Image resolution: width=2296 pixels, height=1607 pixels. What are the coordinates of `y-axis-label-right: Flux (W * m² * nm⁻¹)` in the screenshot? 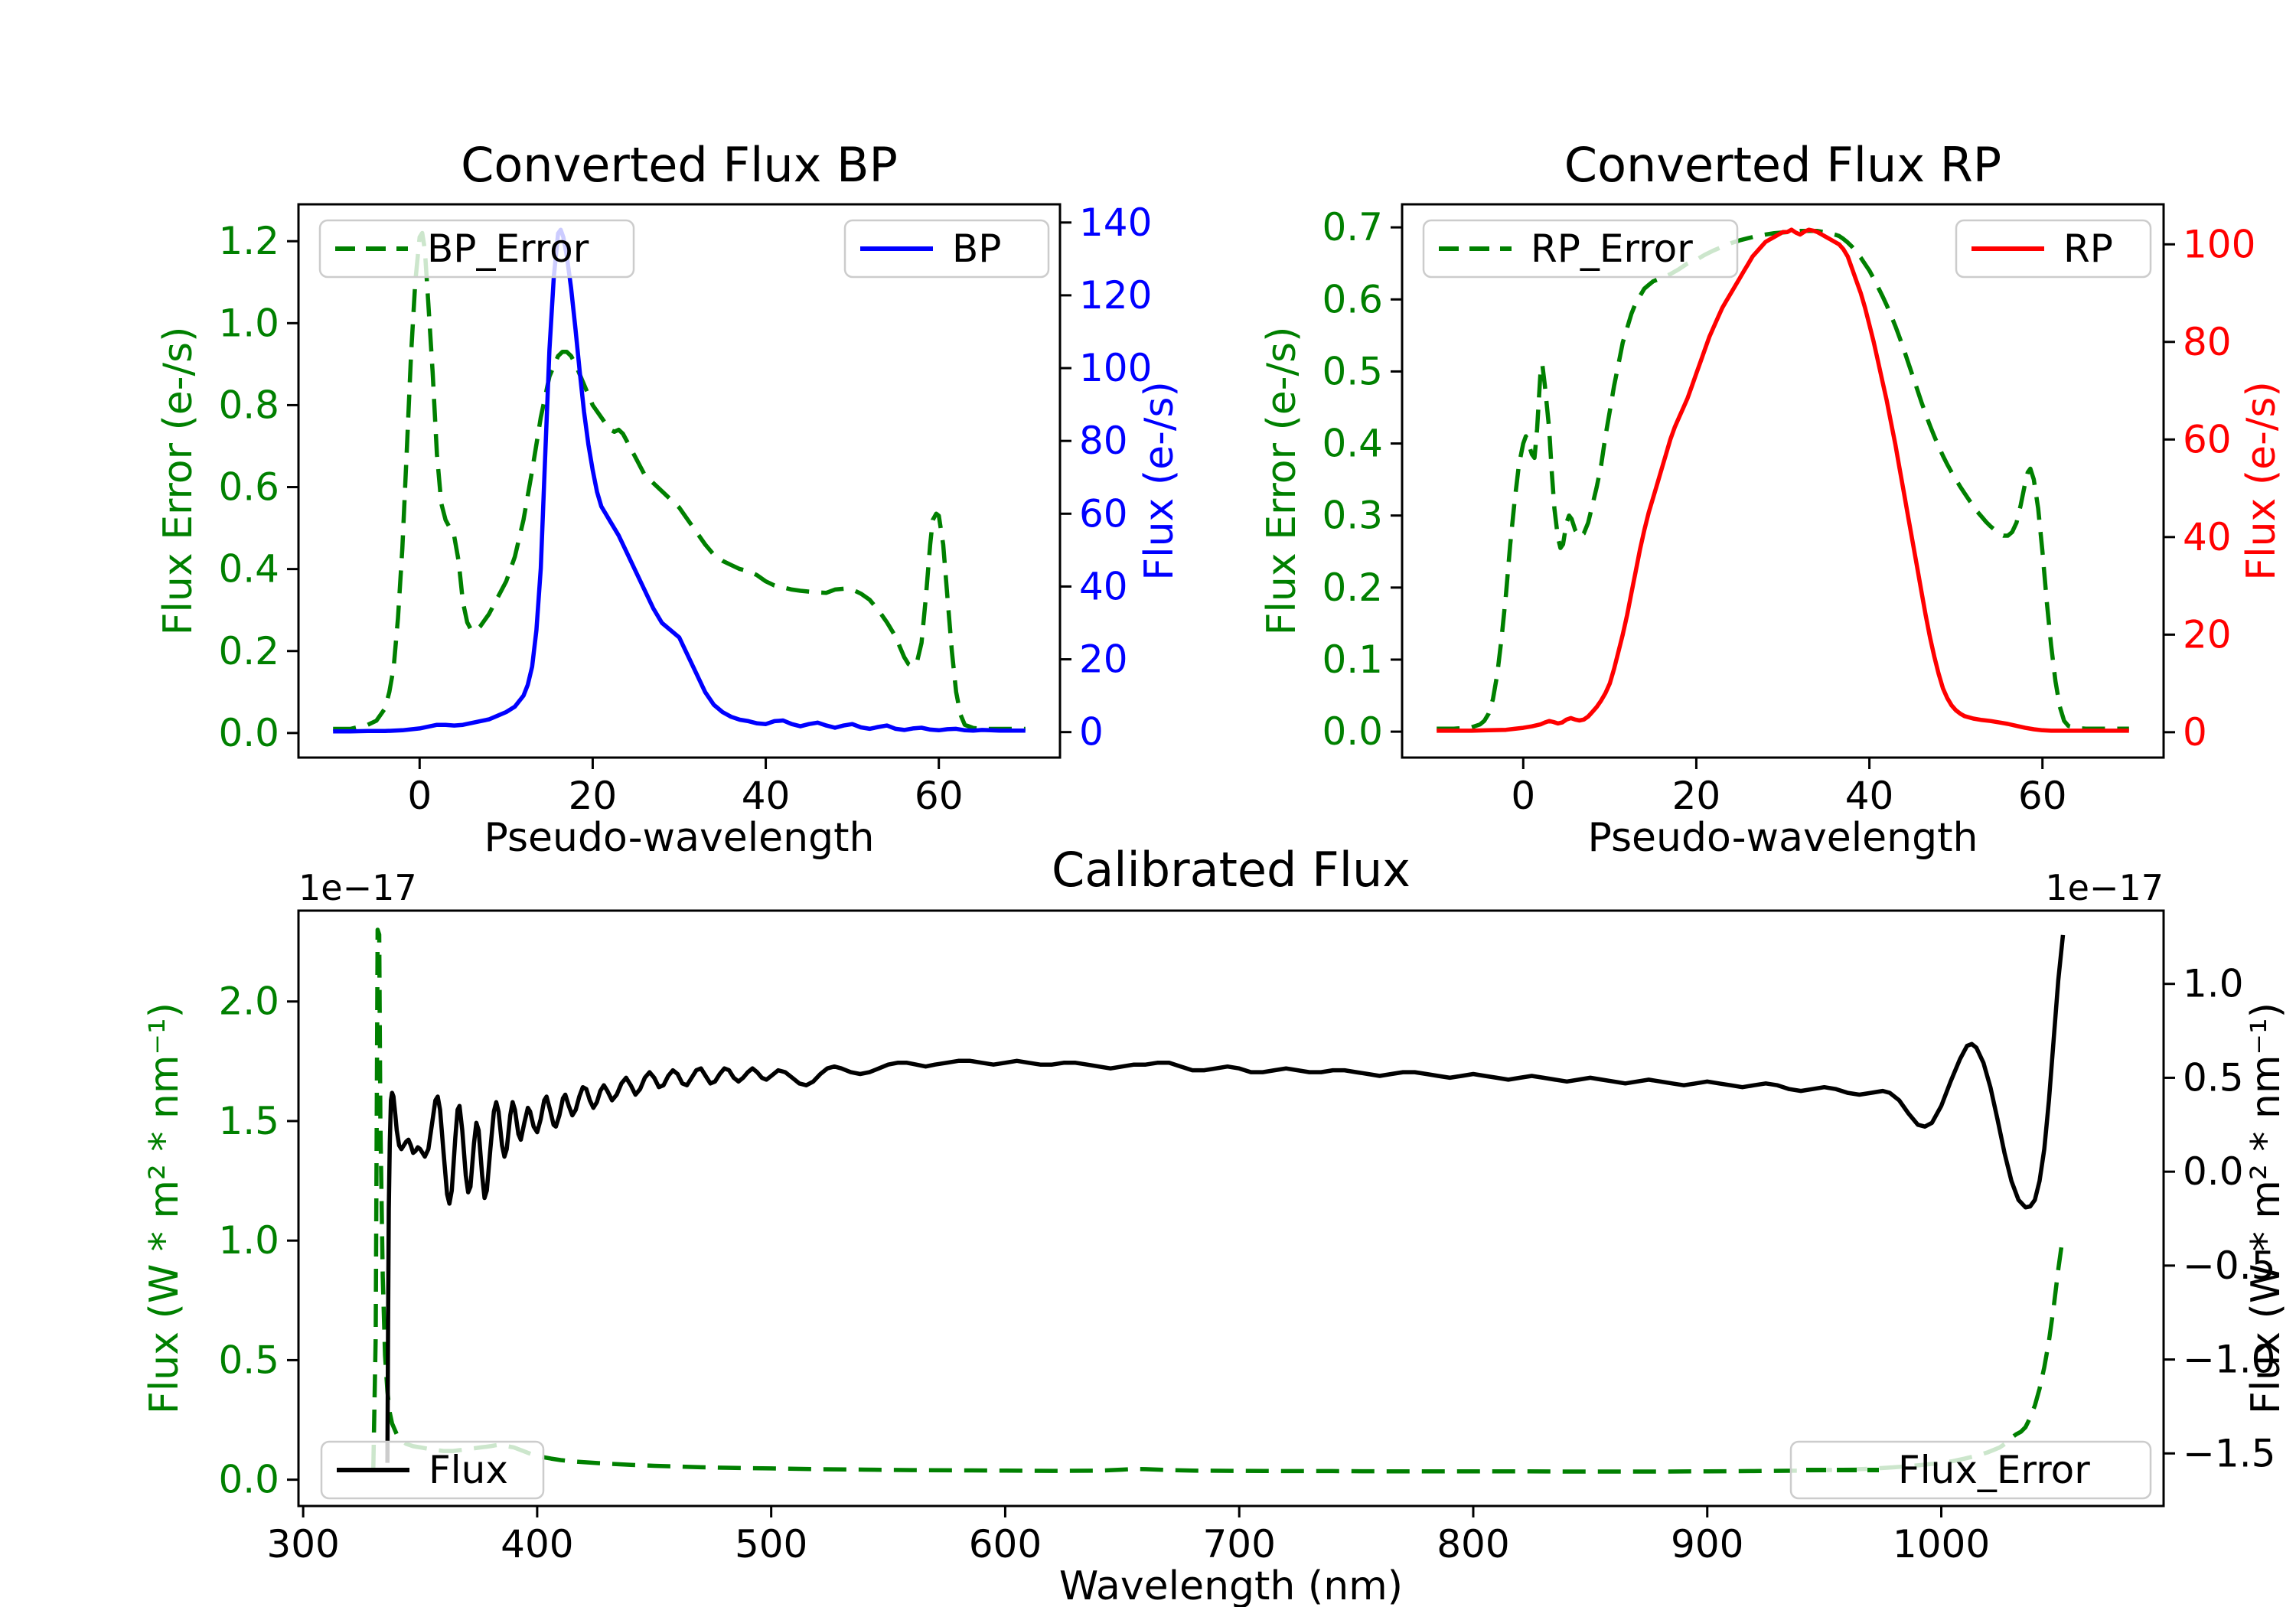 It's located at (2266, 1208).